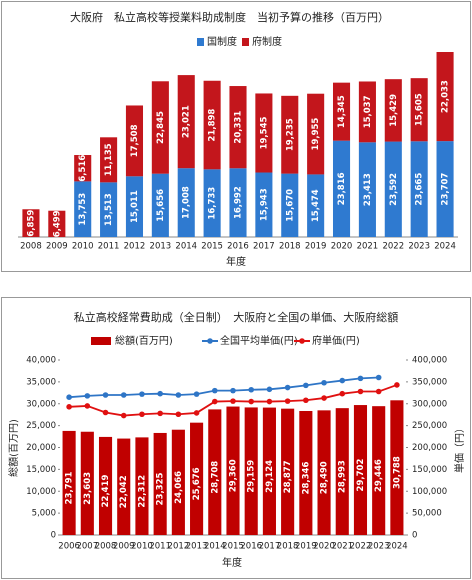  I want to click on value-label: 28,708, so click(215, 477).